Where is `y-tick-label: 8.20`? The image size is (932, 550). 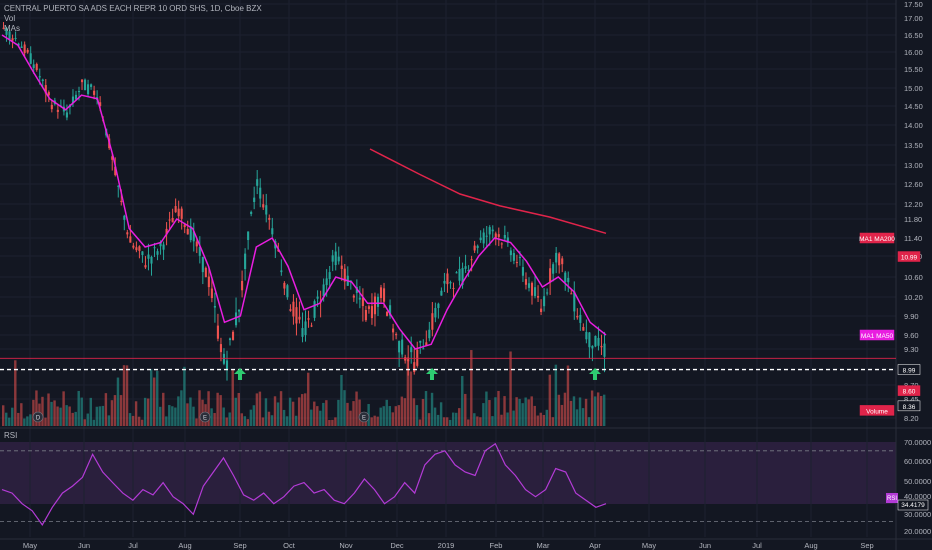 y-tick-label: 8.20 is located at coordinates (911, 418).